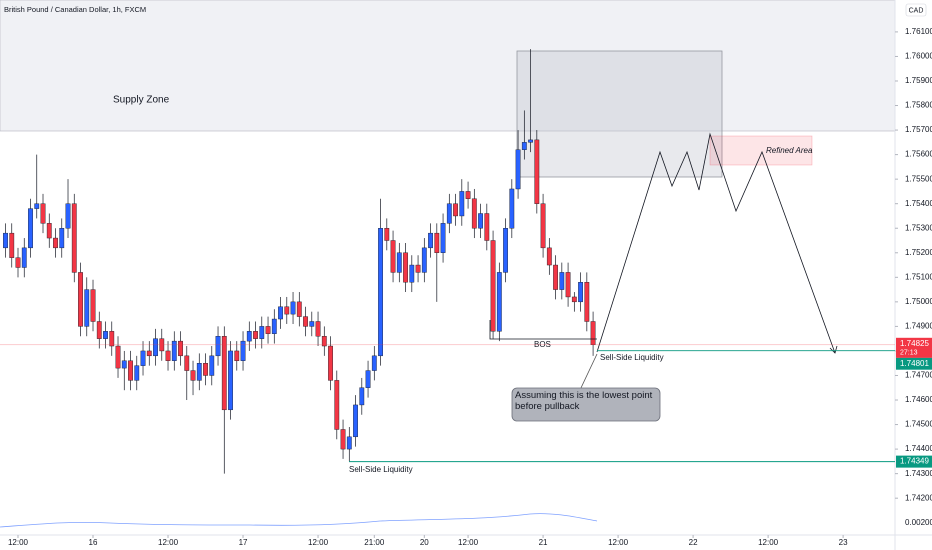 This screenshot has width=932, height=550. Describe the element at coordinates (918, 227) in the screenshot. I see `y-tick-label: 1.75300` at that location.